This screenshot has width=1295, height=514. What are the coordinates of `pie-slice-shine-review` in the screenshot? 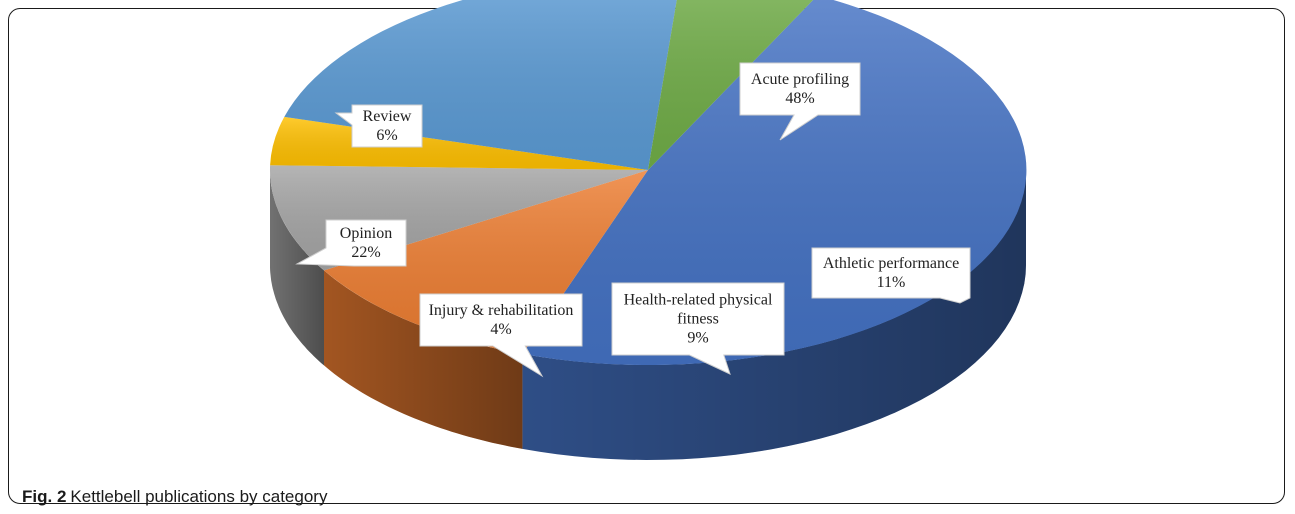 It's located at (731, 85).